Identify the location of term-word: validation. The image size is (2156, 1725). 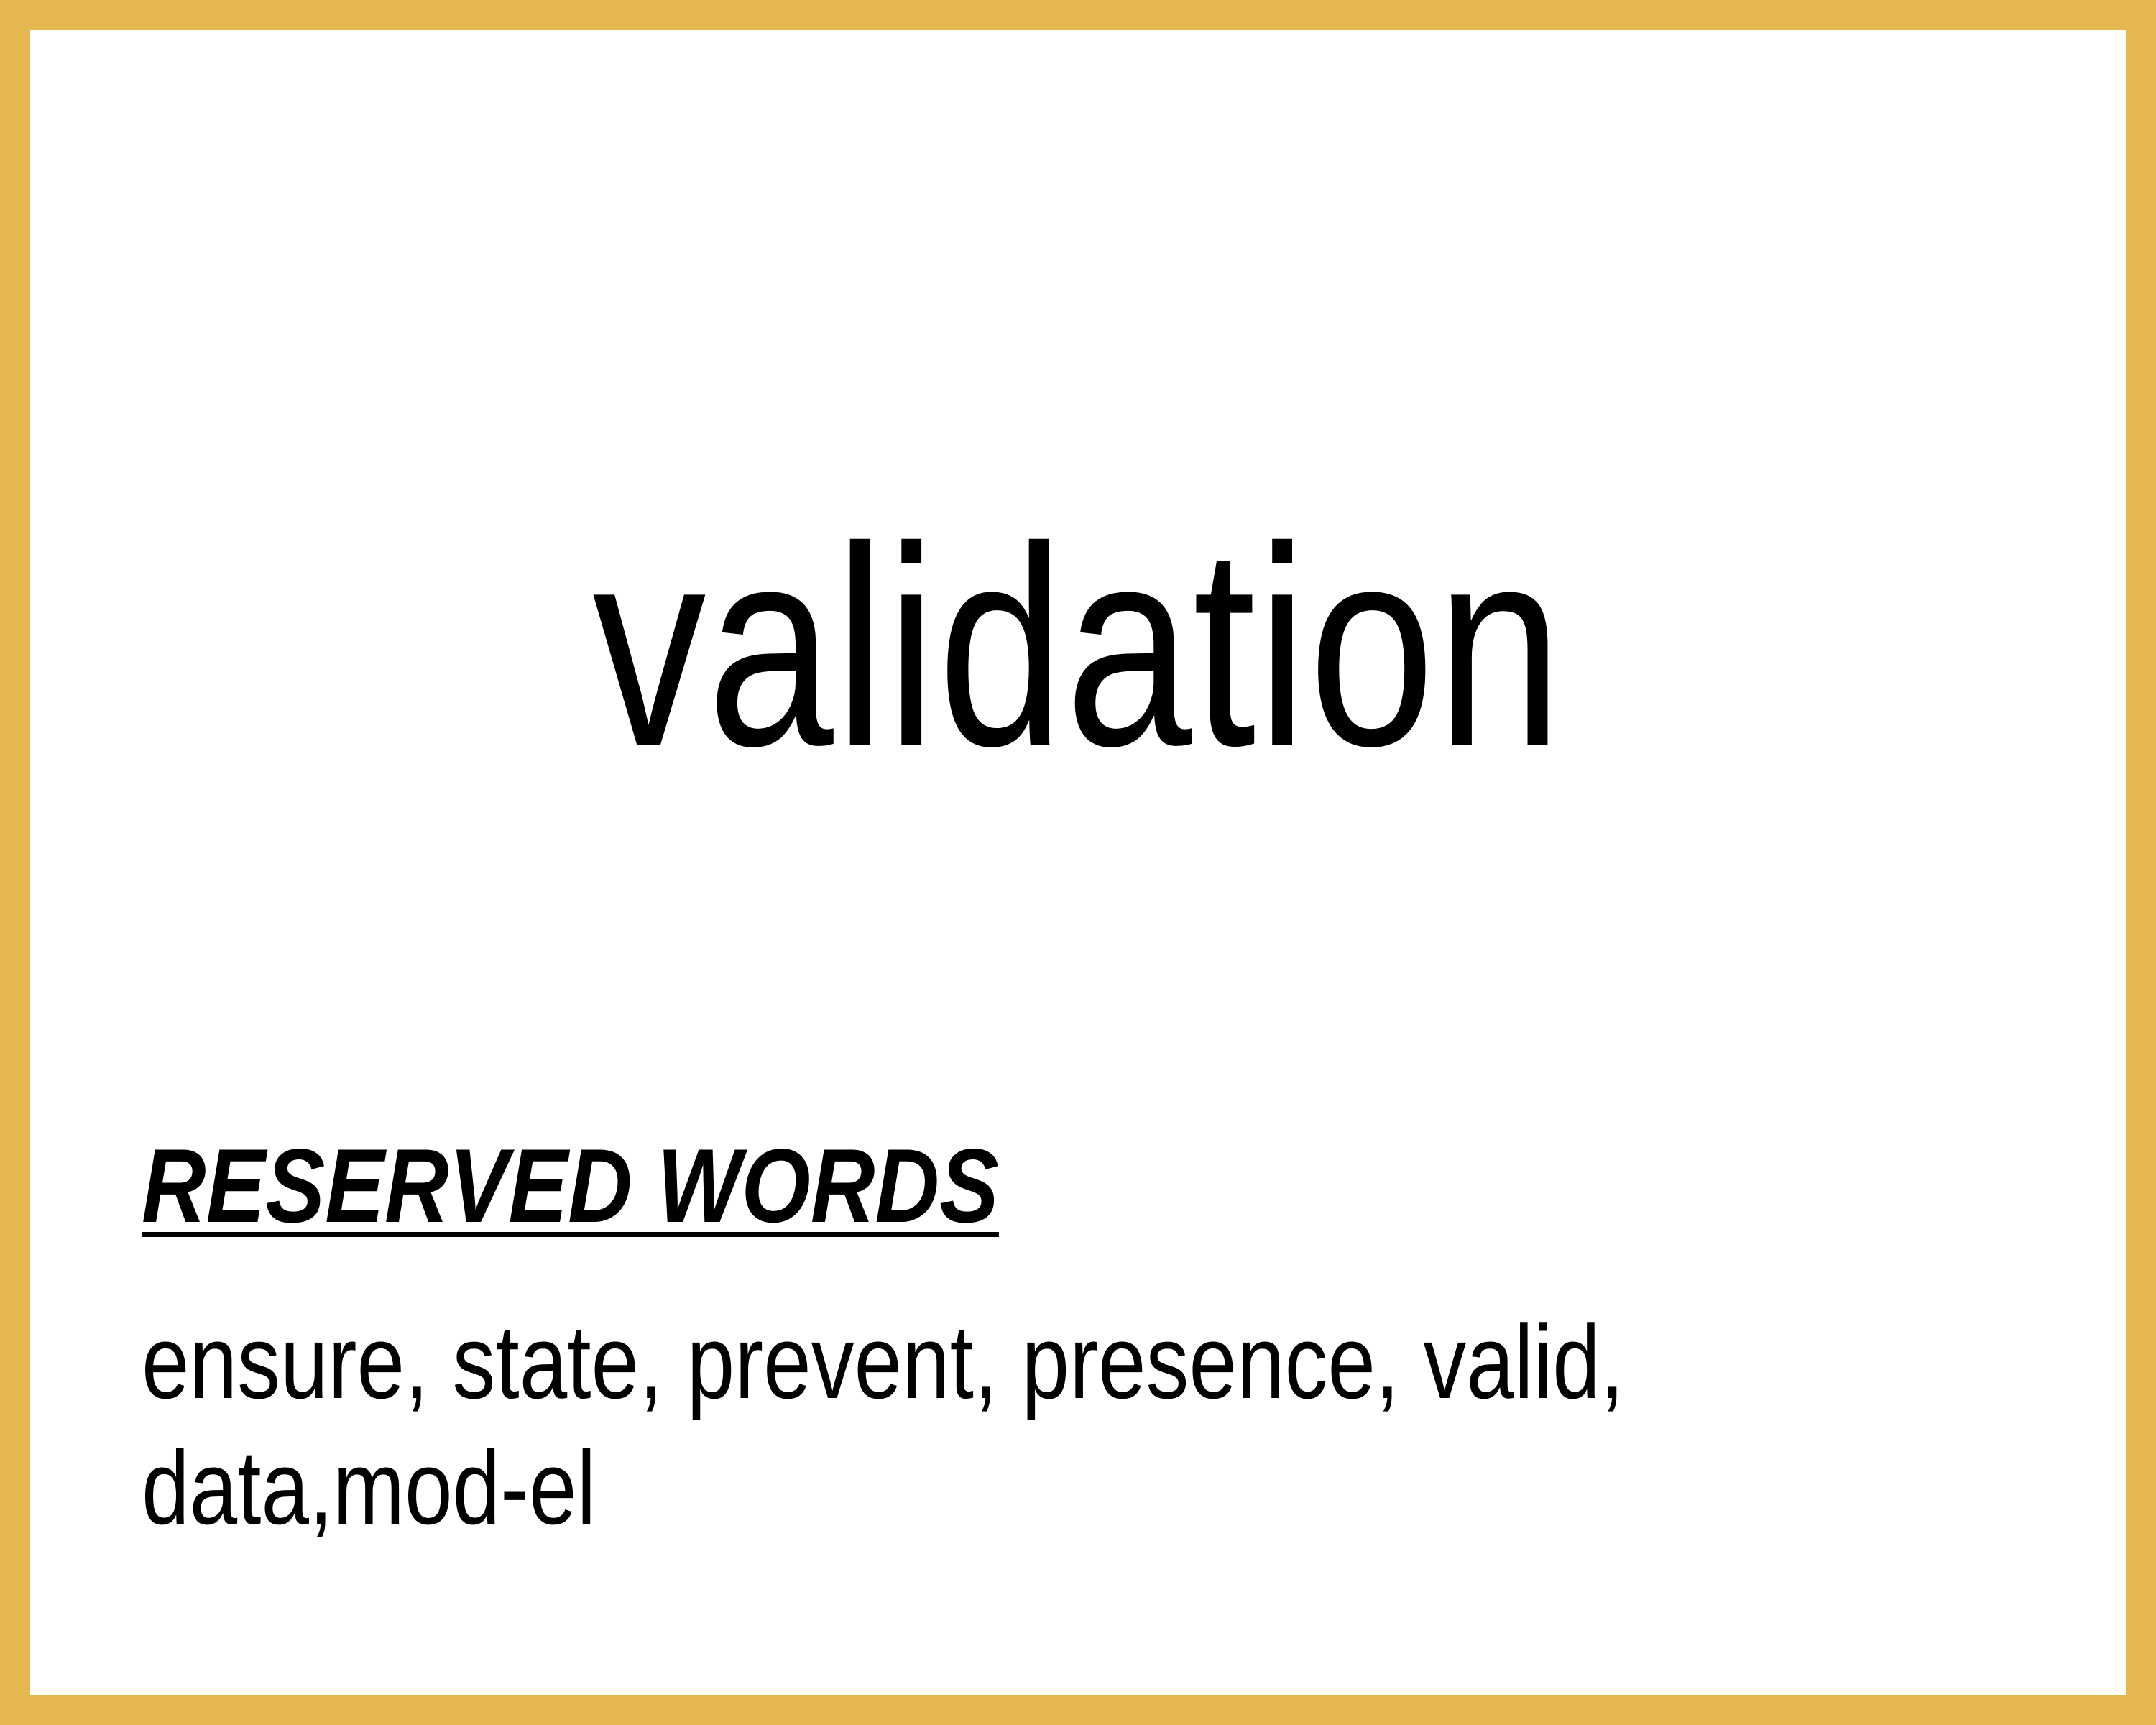
(1078, 646).